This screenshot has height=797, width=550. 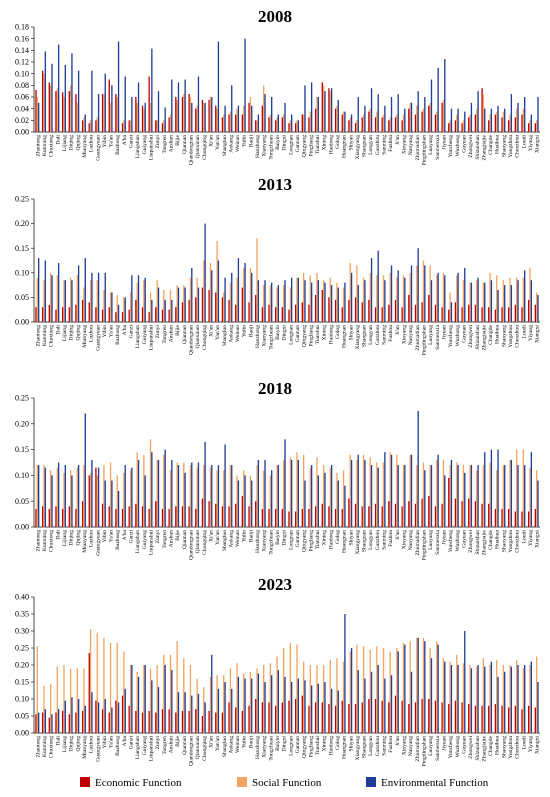 What do you see at coordinates (105, 742) in the screenshot?
I see `x-tick-label: Yibin` at bounding box center [105, 742].